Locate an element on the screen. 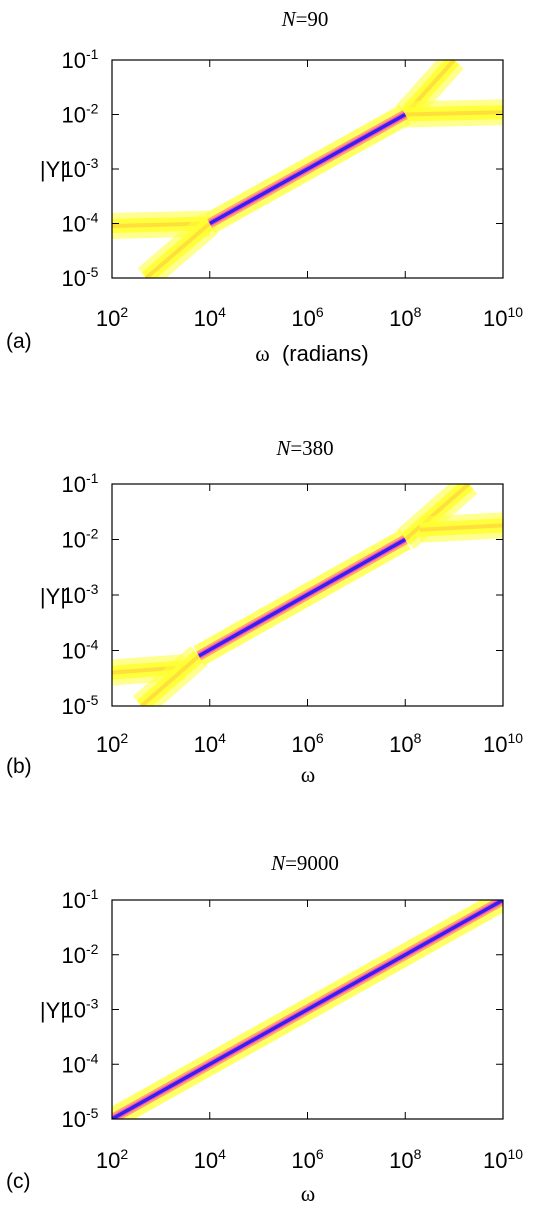  y-axis-label-a: |Y| is located at coordinates (53, 169).